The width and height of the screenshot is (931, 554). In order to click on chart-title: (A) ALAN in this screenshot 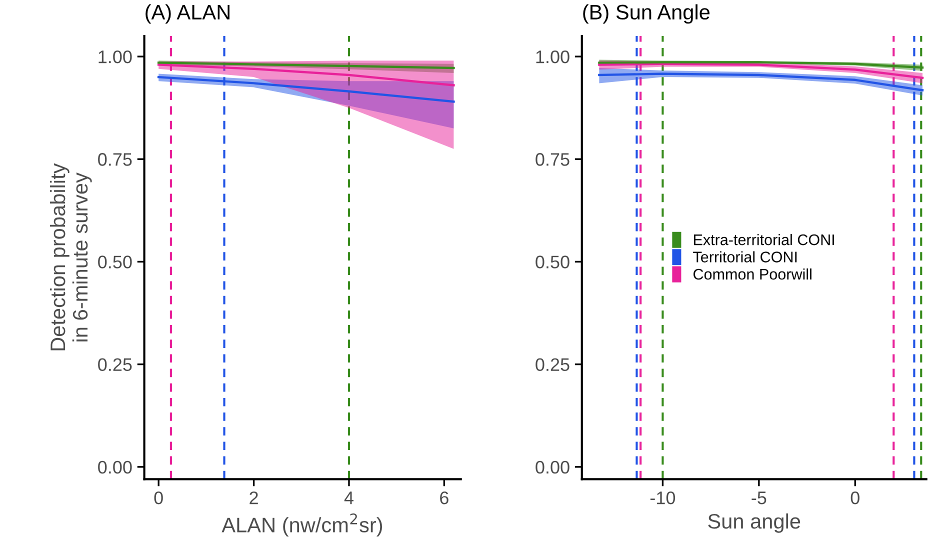, I will do `click(188, 14)`.